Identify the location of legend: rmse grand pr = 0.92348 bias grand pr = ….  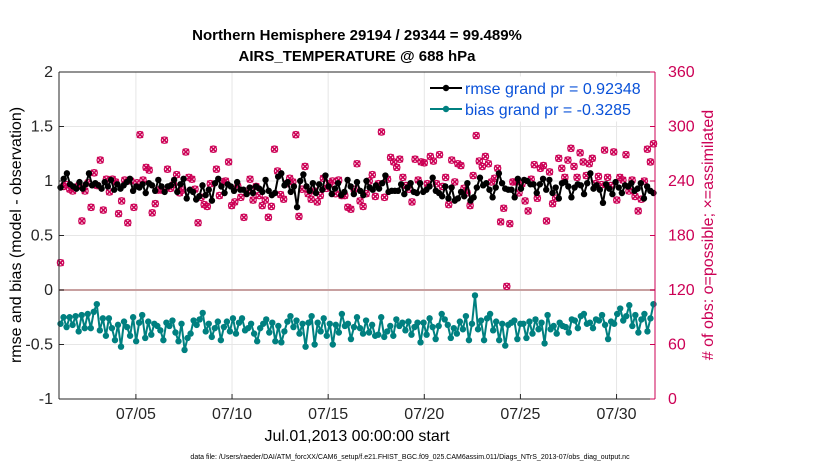
(539, 99).